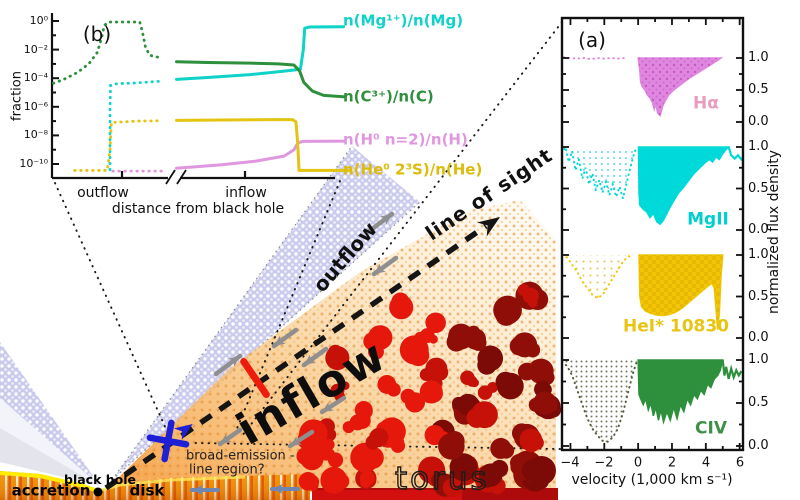  I want to click on panel-b-outflow-region-label: outflow, so click(103, 193).